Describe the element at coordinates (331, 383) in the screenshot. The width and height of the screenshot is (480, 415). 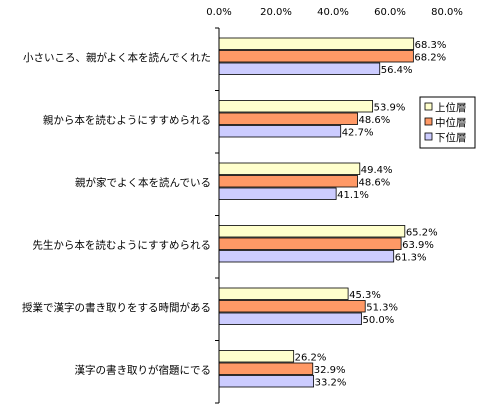
I see `data-label: 33.2%` at that location.